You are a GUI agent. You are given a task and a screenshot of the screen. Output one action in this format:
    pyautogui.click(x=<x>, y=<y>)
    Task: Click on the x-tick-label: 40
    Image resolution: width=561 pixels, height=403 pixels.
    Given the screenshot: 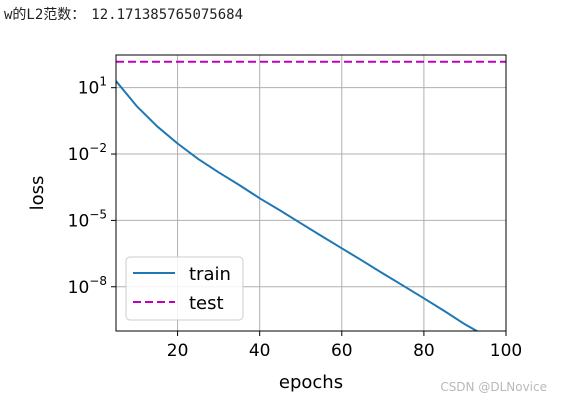 What is the action you would take?
    pyautogui.click(x=260, y=351)
    